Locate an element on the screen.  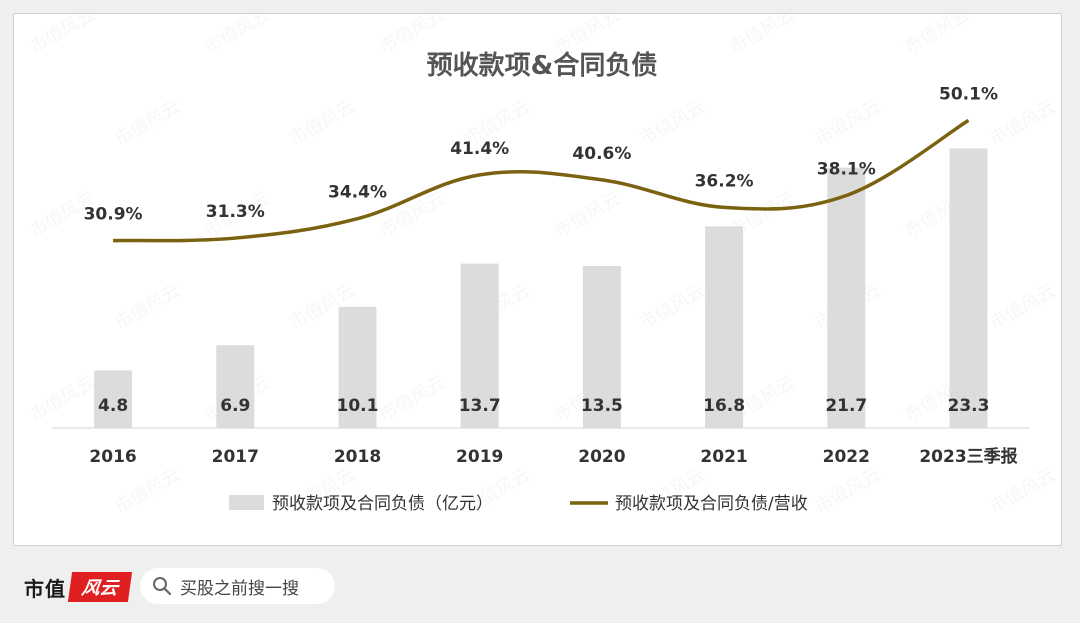
x-tick-label: 2023三季报 is located at coordinates (968, 456).